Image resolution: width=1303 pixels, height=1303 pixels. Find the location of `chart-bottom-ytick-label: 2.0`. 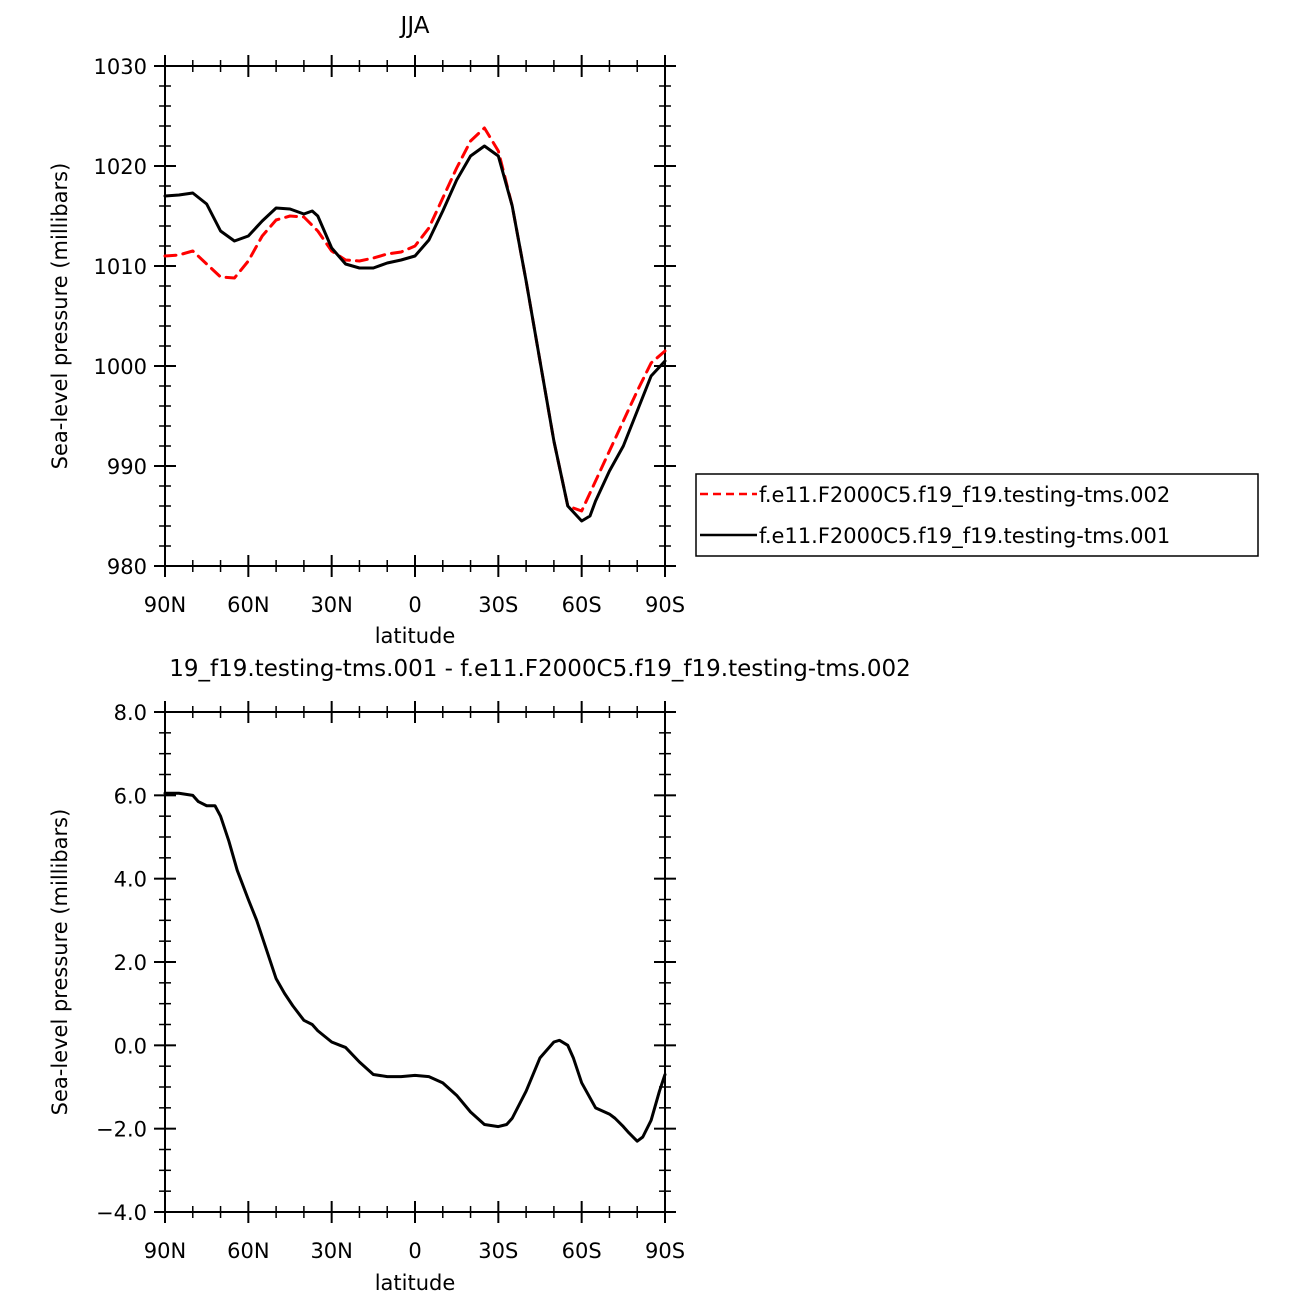

chart-bottom-ytick-label: 2.0 is located at coordinates (130, 963).